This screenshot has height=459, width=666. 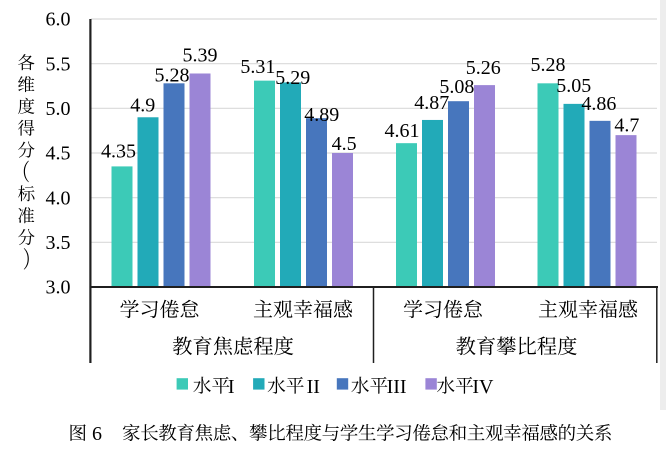 I want to click on svg-text: 4.61, so click(x=402, y=131).